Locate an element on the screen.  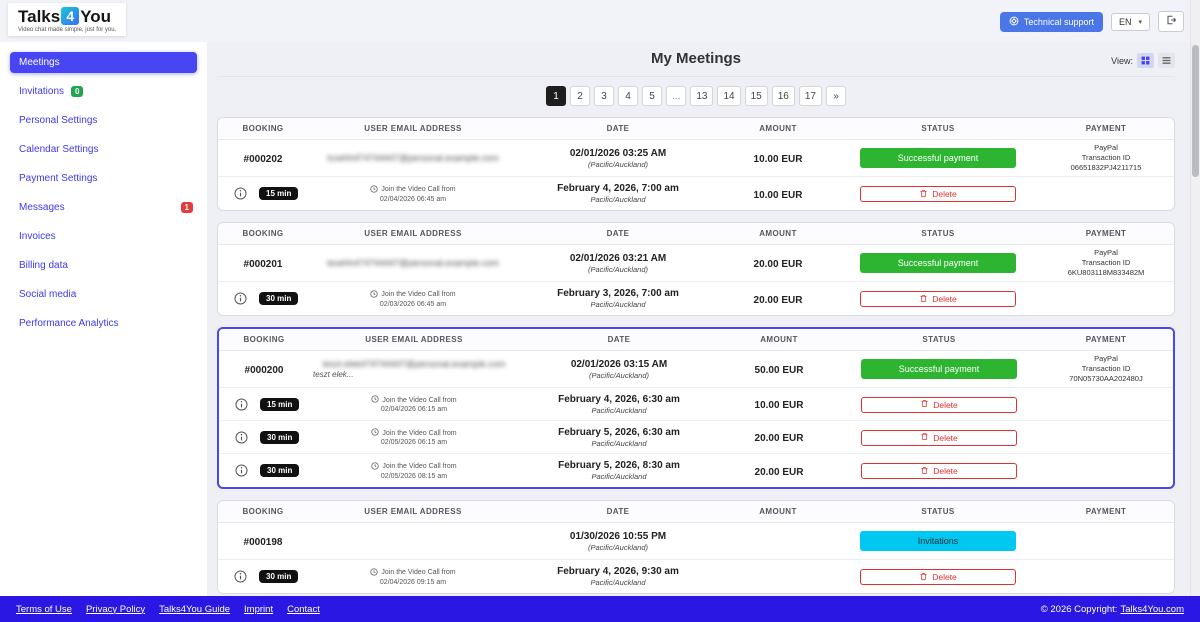
sidebar-item-label: Performance Analytics is located at coordinates (69, 323).